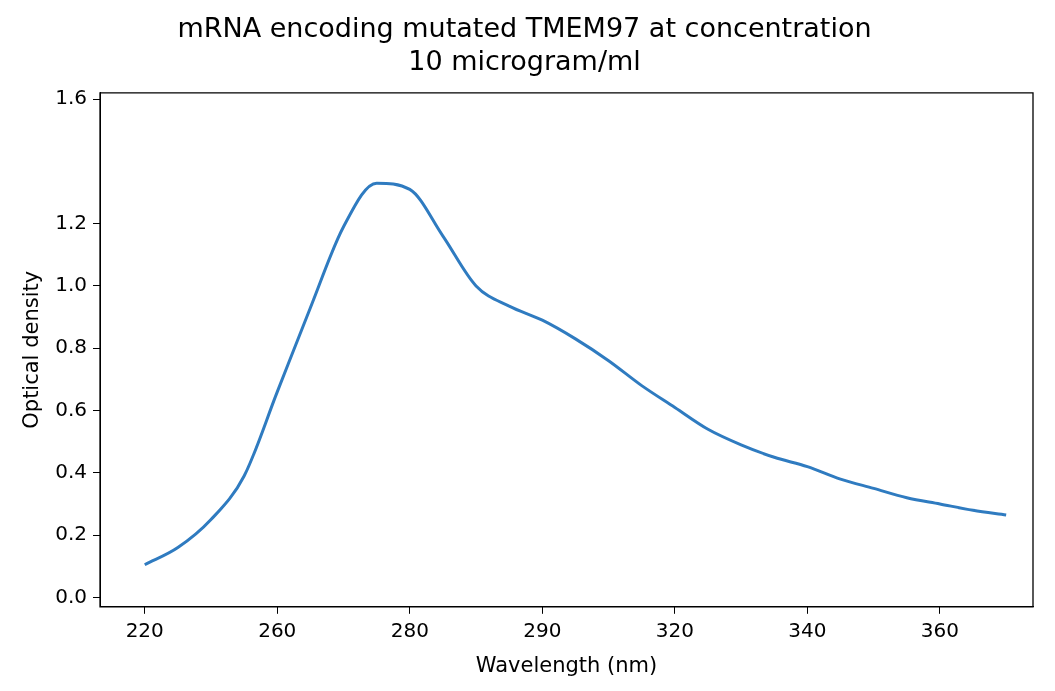 The image size is (1055, 691). I want to click on y-tick-label: 0.4, so click(71, 471).